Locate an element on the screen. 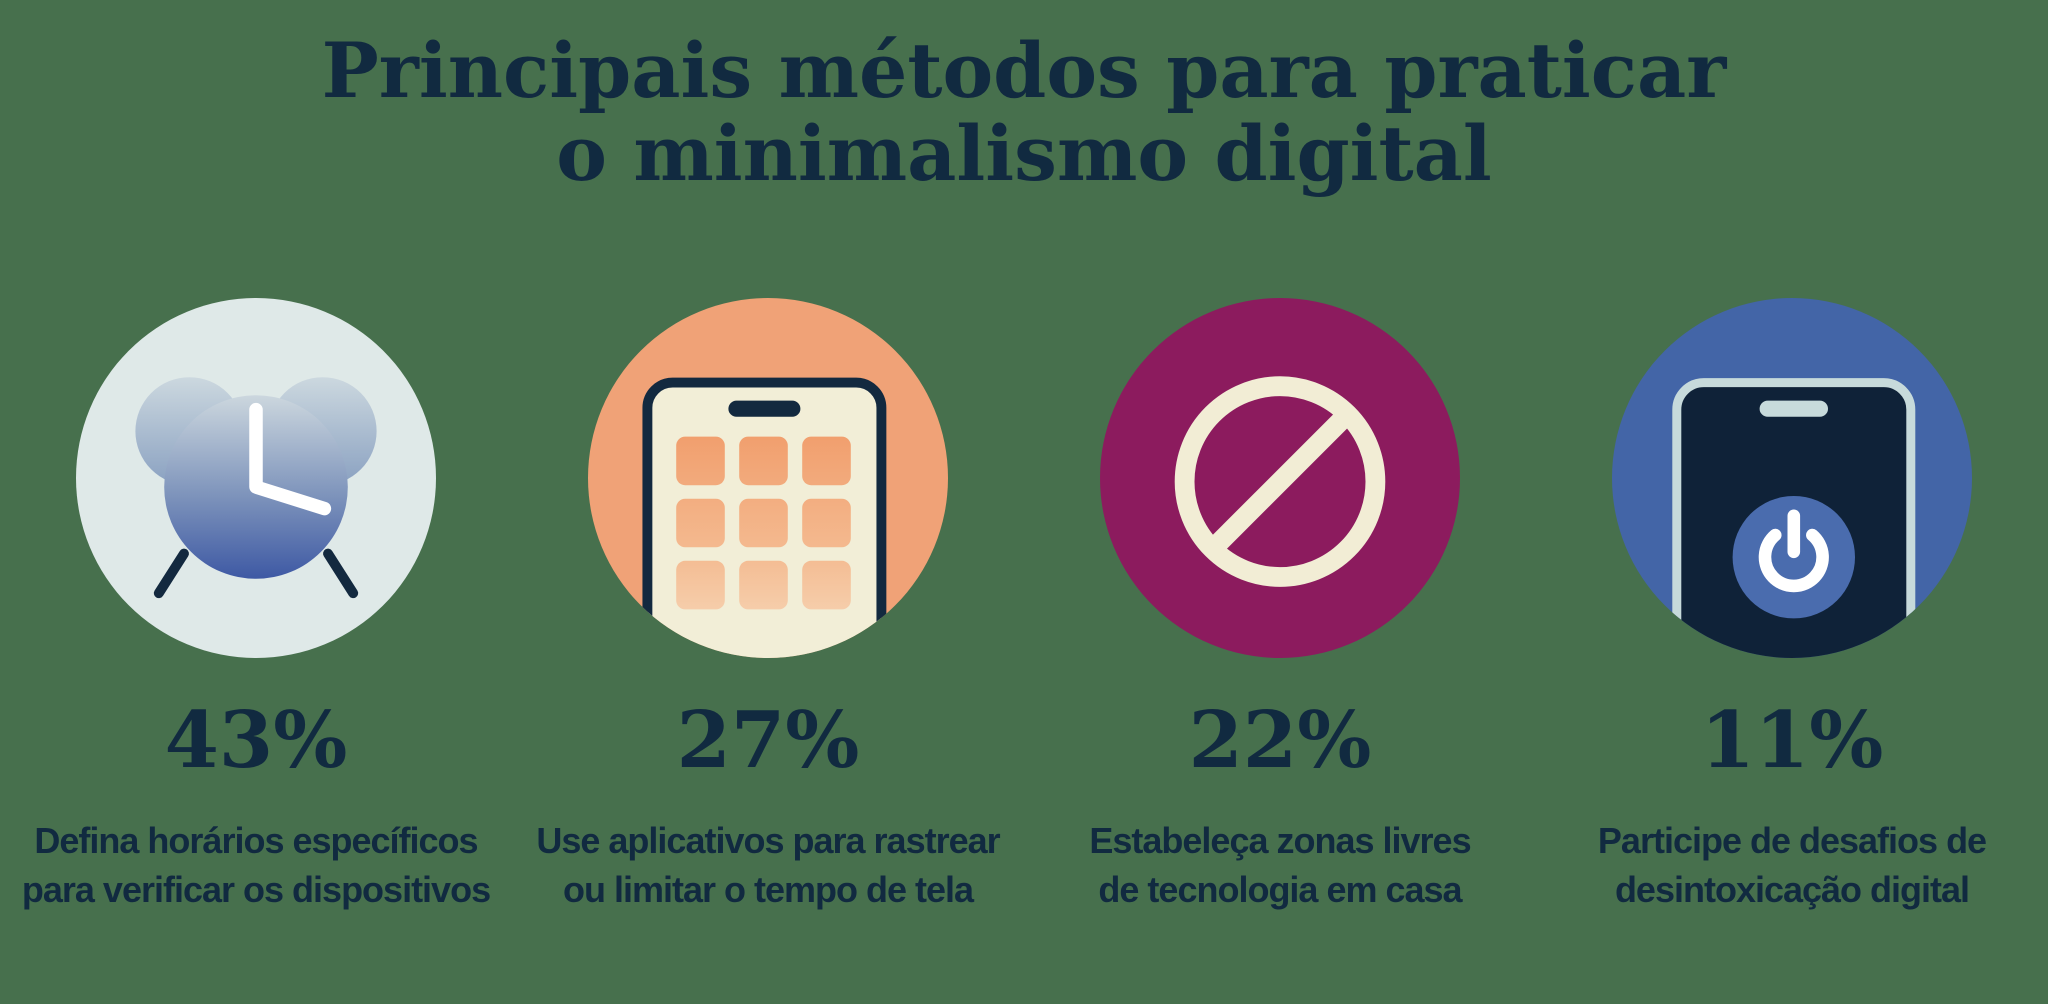  no-sign-slash is located at coordinates (1280, 481).